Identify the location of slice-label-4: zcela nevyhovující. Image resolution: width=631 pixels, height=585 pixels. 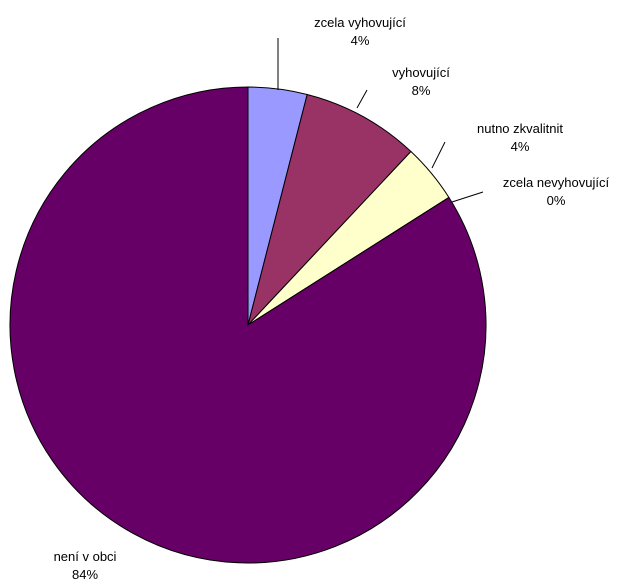
(556, 182).